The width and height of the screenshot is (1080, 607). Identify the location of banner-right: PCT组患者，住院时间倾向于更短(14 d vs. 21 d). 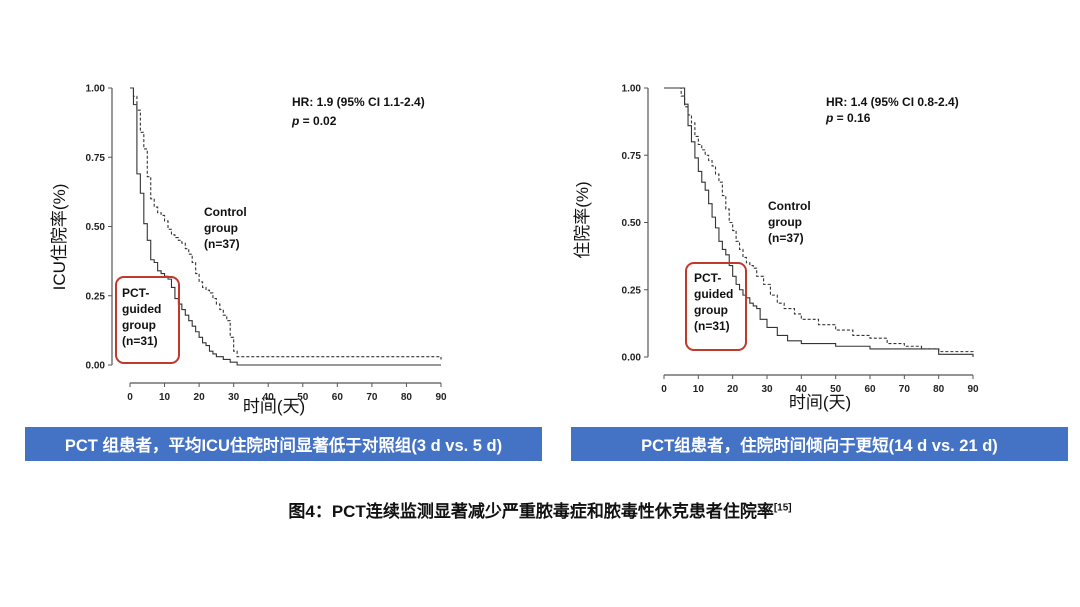
(819, 444).